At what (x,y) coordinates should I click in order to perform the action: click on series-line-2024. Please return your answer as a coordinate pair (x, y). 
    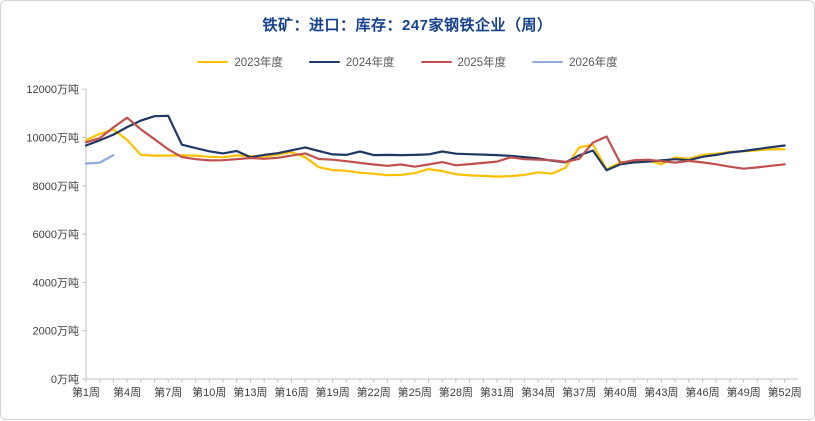
    Looking at the image, I should click on (435, 143).